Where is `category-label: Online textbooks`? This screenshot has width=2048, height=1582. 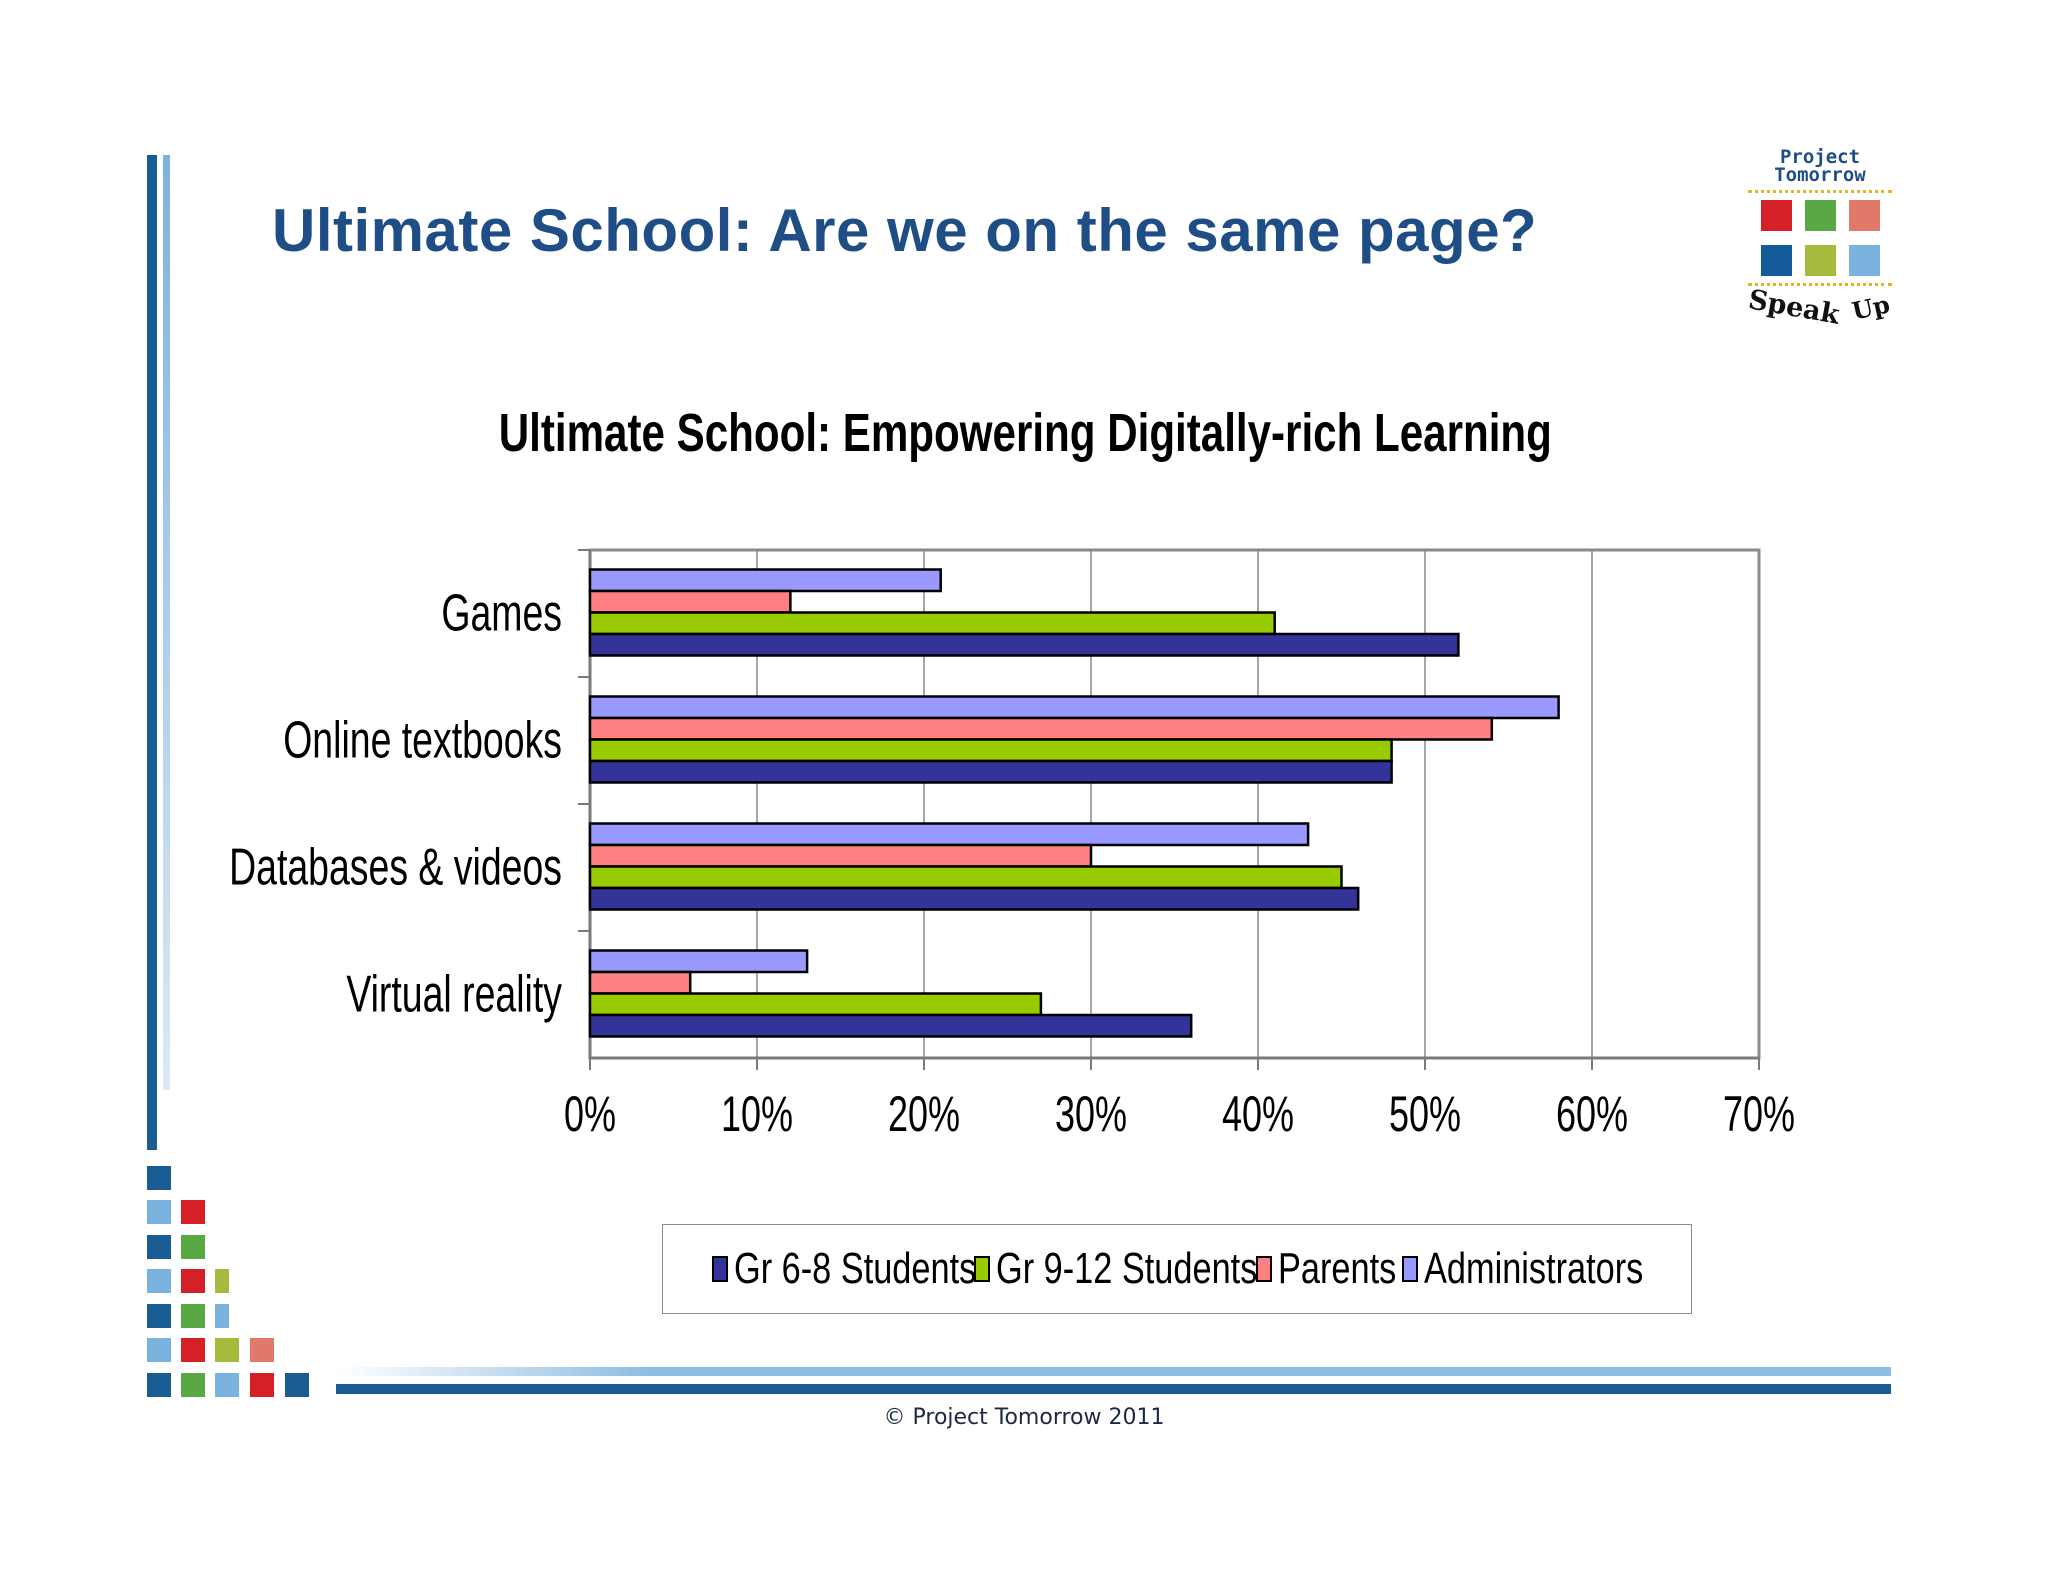
category-label: Online textbooks is located at coordinates (422, 739).